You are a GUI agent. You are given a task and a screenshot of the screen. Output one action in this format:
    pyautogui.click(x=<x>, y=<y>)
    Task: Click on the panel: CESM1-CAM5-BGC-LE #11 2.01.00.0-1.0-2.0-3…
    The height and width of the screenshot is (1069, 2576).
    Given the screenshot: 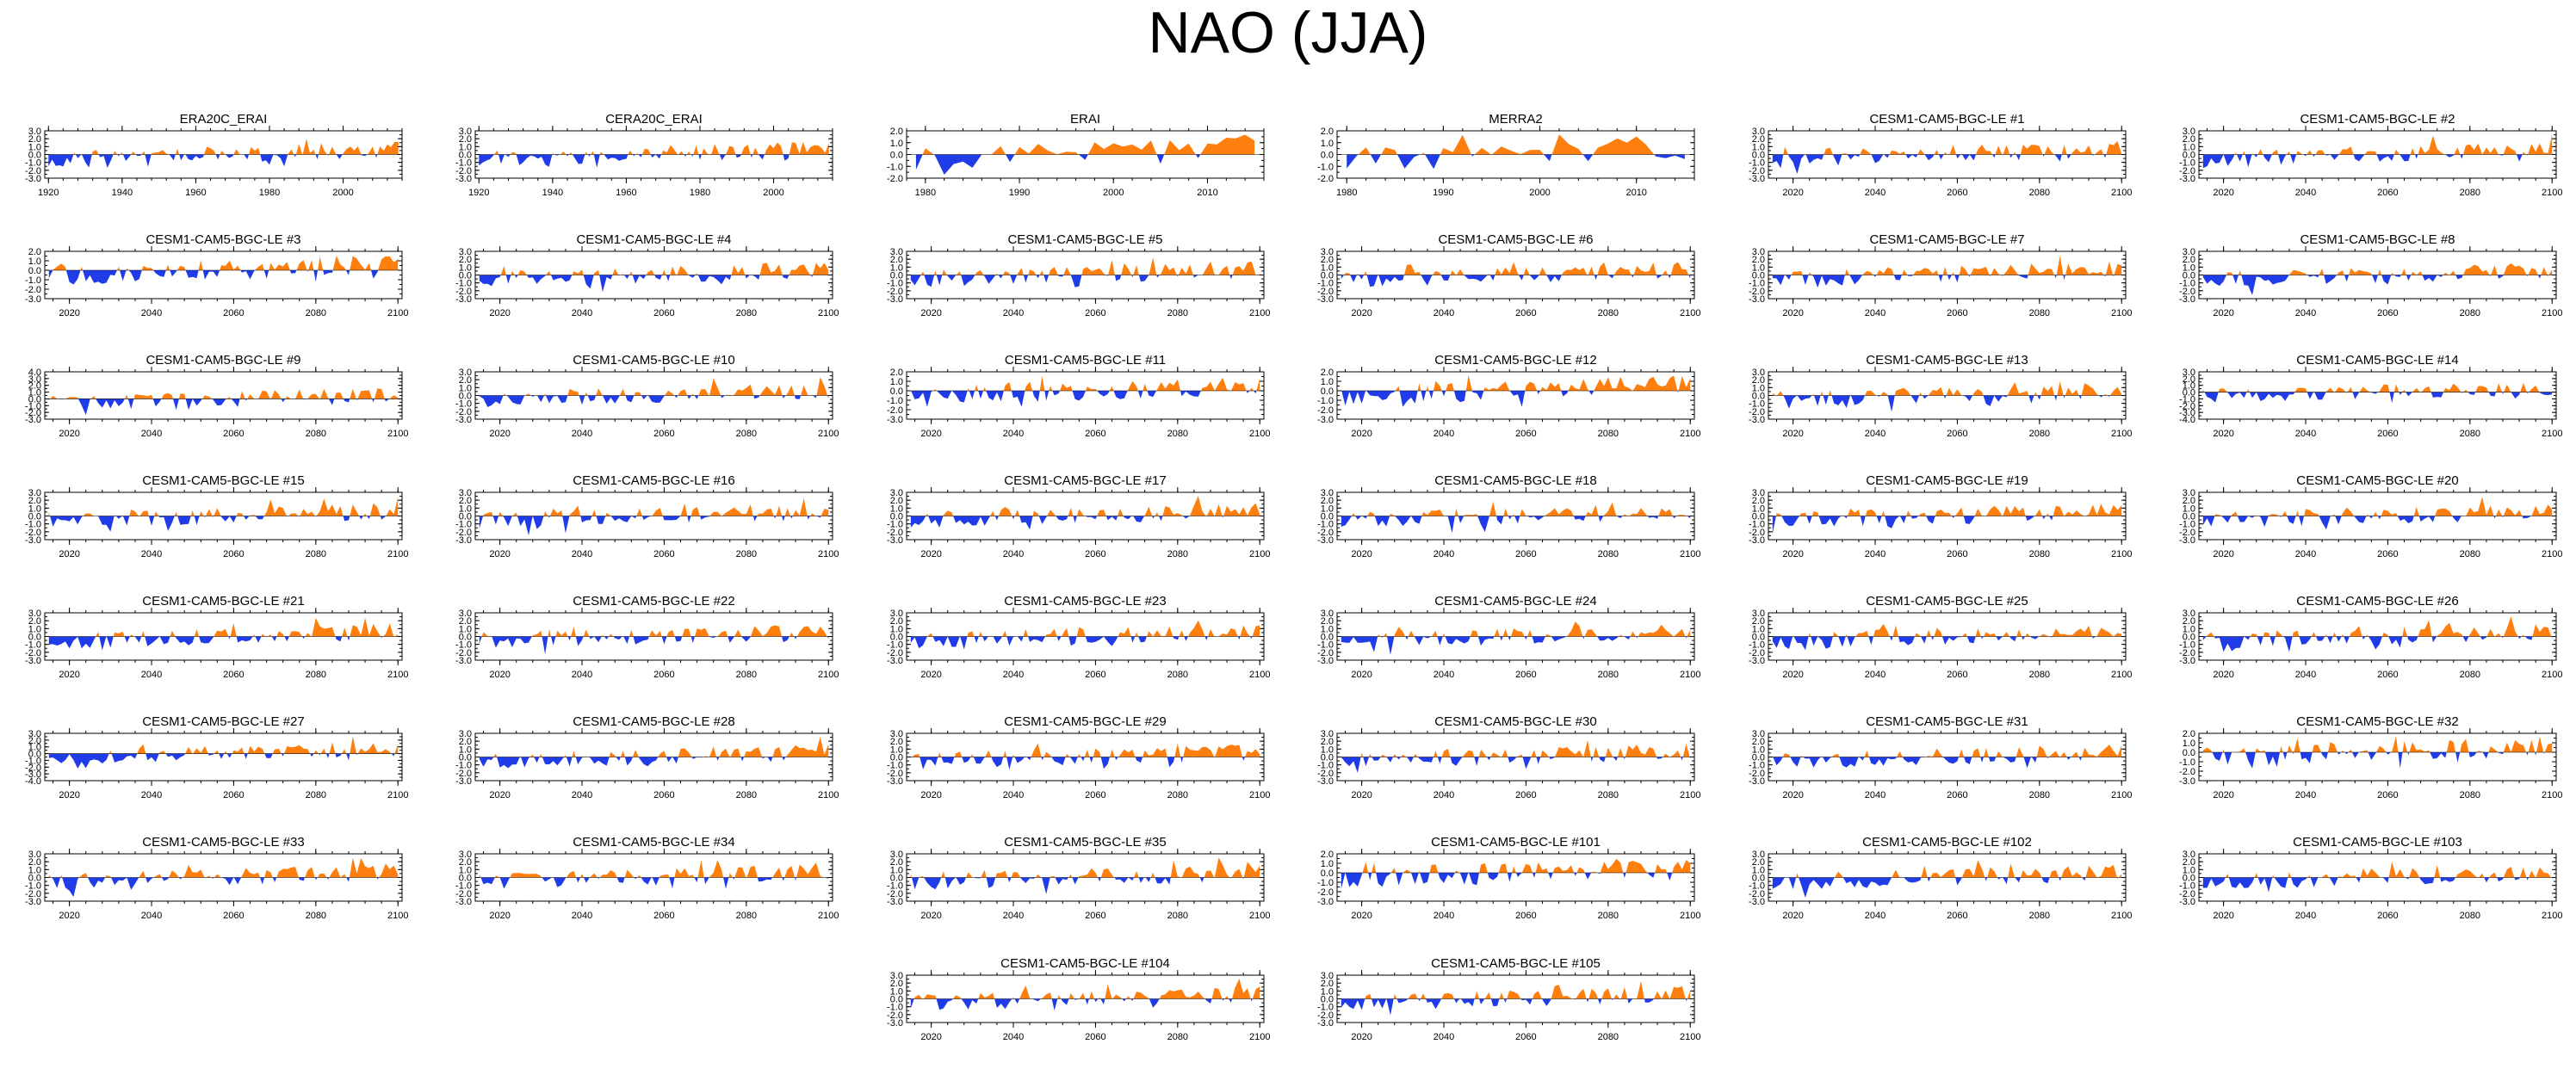 What is the action you would take?
    pyautogui.click(x=1078, y=396)
    